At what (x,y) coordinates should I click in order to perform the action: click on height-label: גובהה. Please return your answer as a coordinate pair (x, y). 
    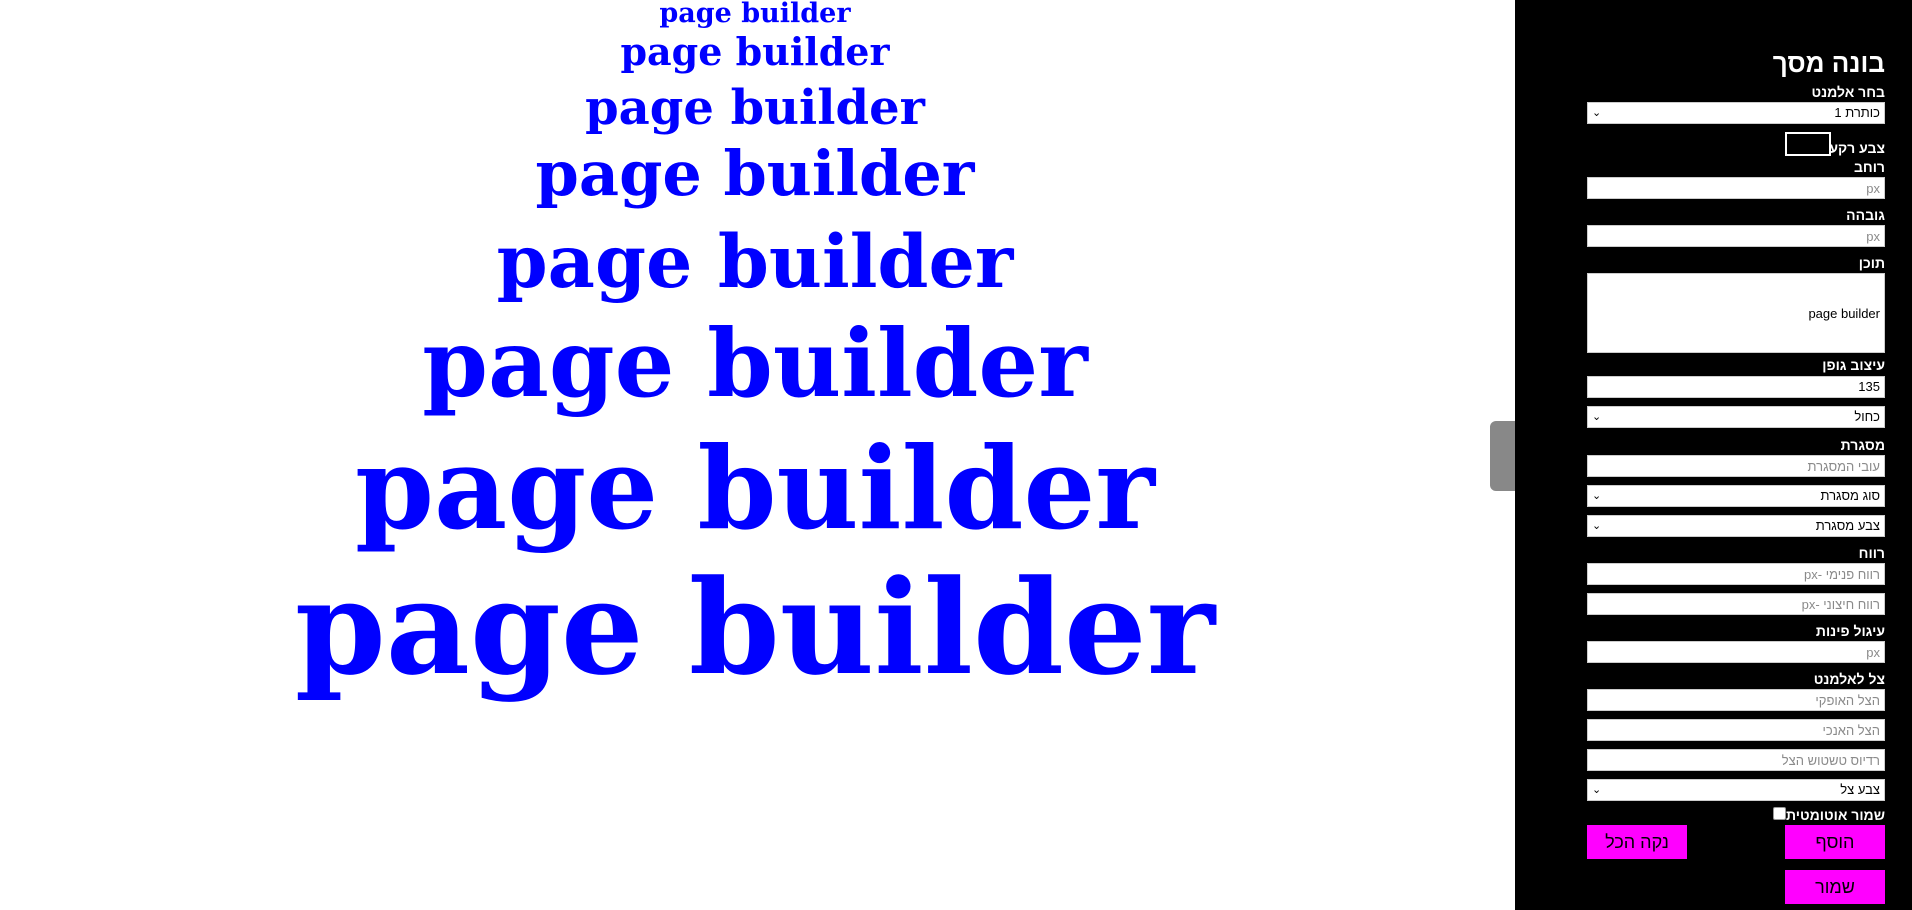
    Looking at the image, I should click on (1865, 215).